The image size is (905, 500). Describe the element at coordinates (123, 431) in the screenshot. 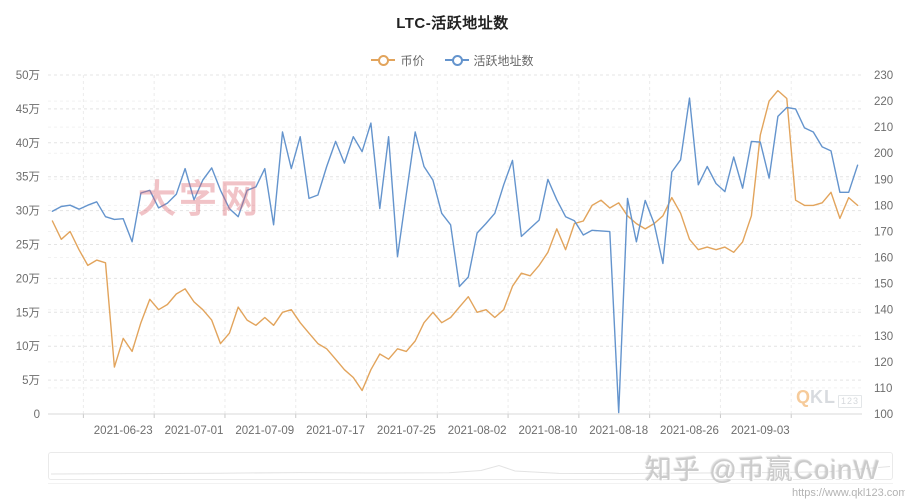

I see `x-axis-label: 2021-06-23` at that location.